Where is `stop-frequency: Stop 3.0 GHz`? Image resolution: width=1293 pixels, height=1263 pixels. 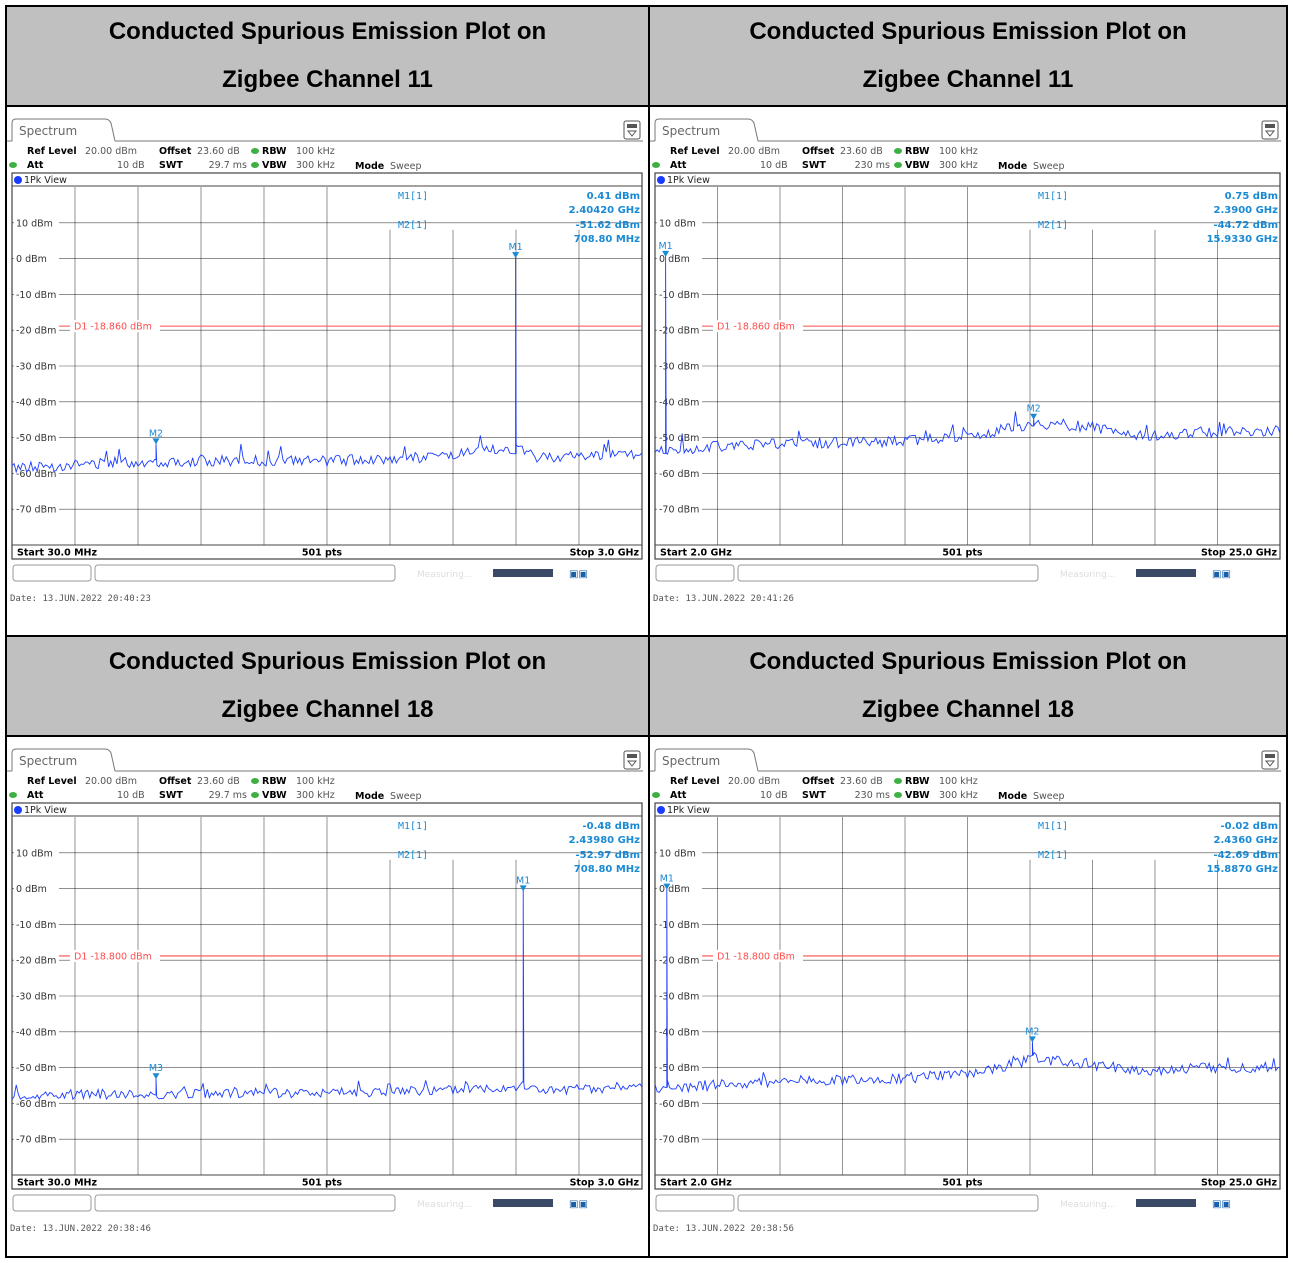
stop-frequency: Stop 3.0 GHz is located at coordinates (605, 1183).